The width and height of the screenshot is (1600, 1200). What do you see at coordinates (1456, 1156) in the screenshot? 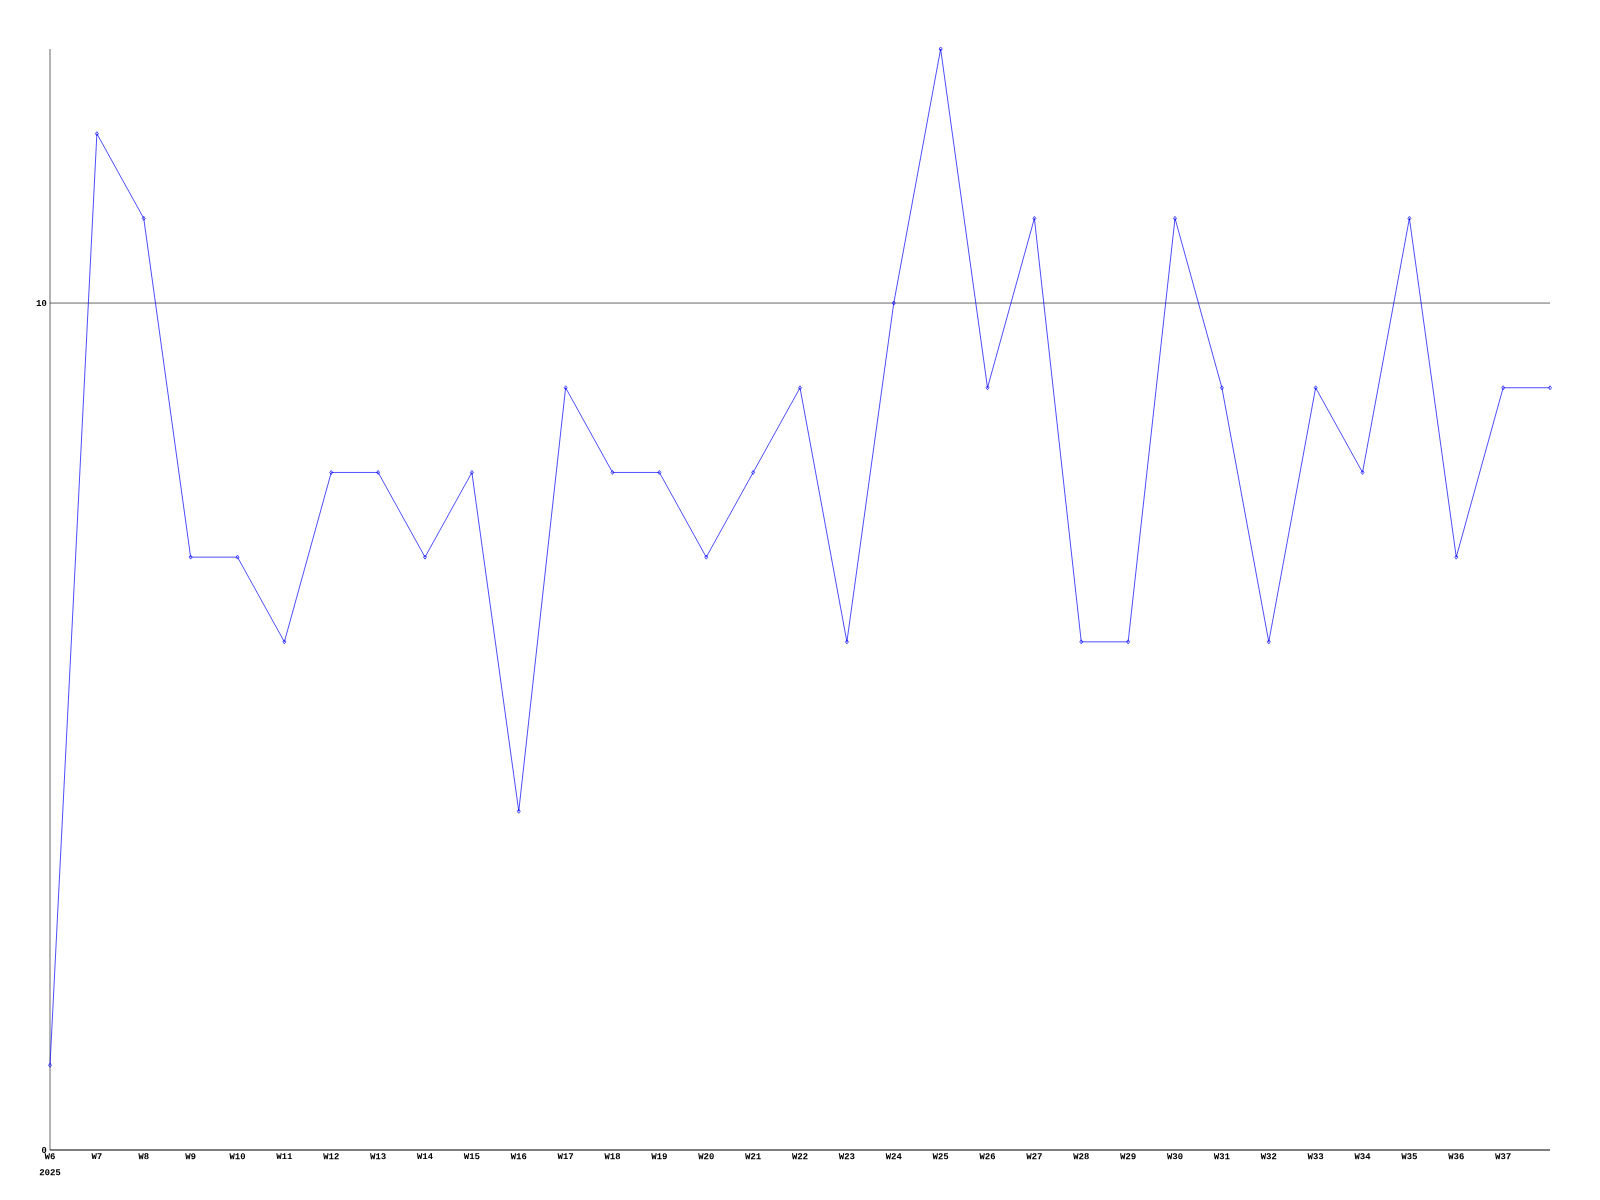
I see `x-tick-label: W36` at bounding box center [1456, 1156].